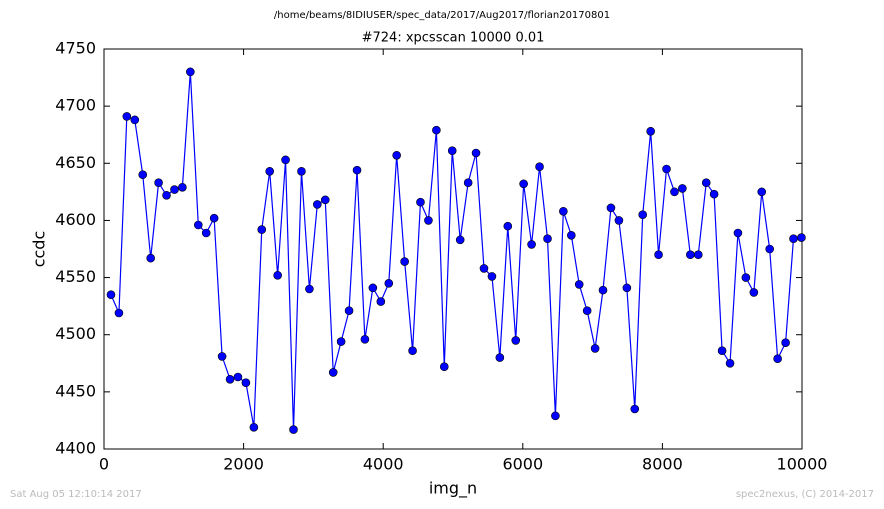 The height and width of the screenshot is (509, 884). I want to click on chart-title: #724: xpcsscan 10000 0.01, so click(453, 38).